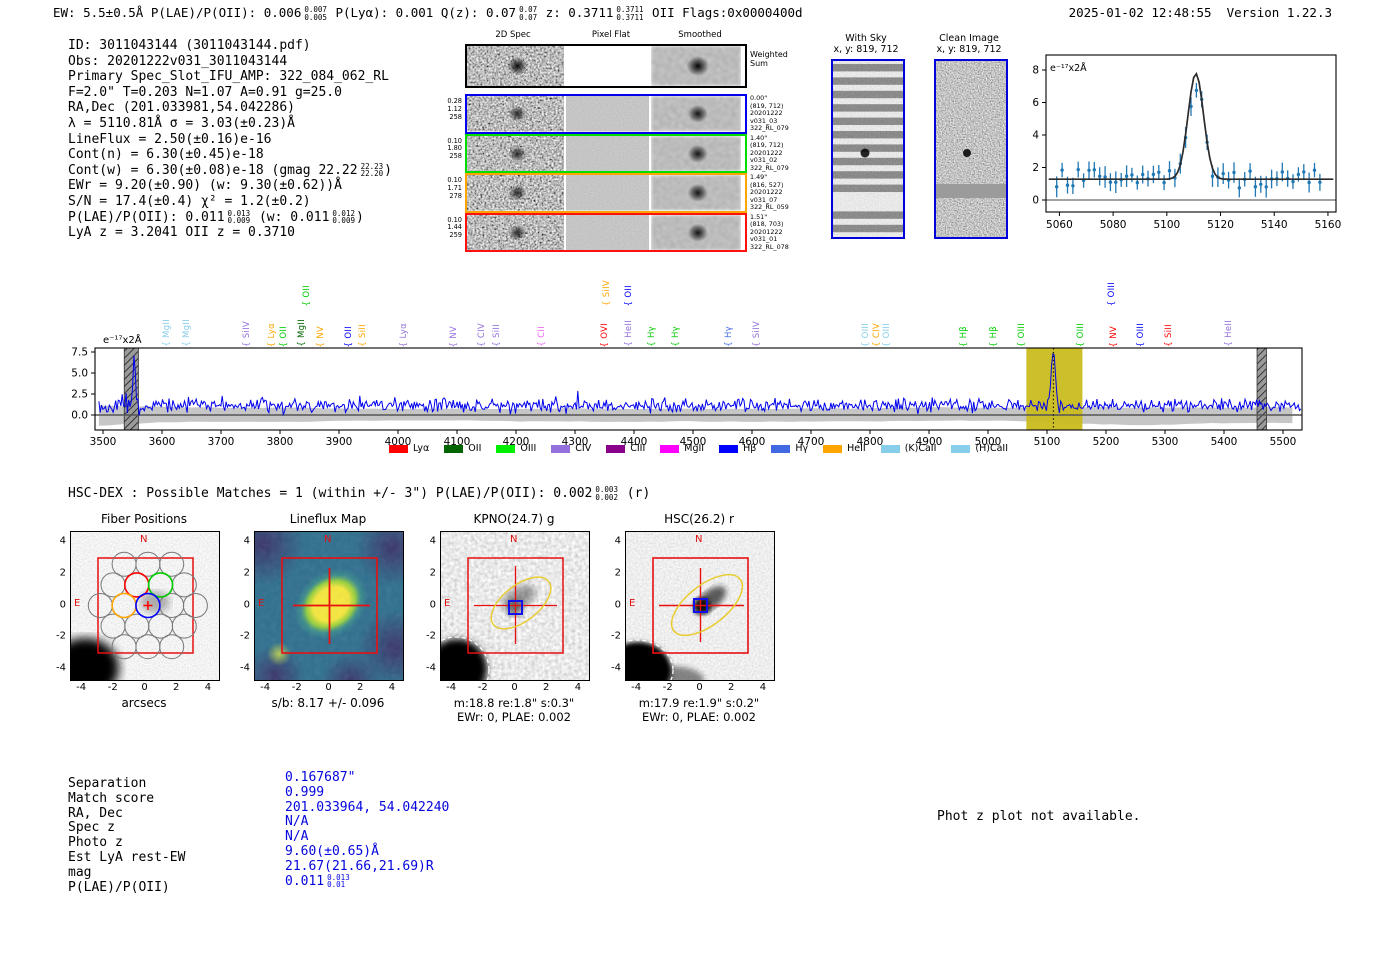 This screenshot has height=953, width=1400. I want to click on match-row-label: P(LAE)/P(OII), so click(119, 887).